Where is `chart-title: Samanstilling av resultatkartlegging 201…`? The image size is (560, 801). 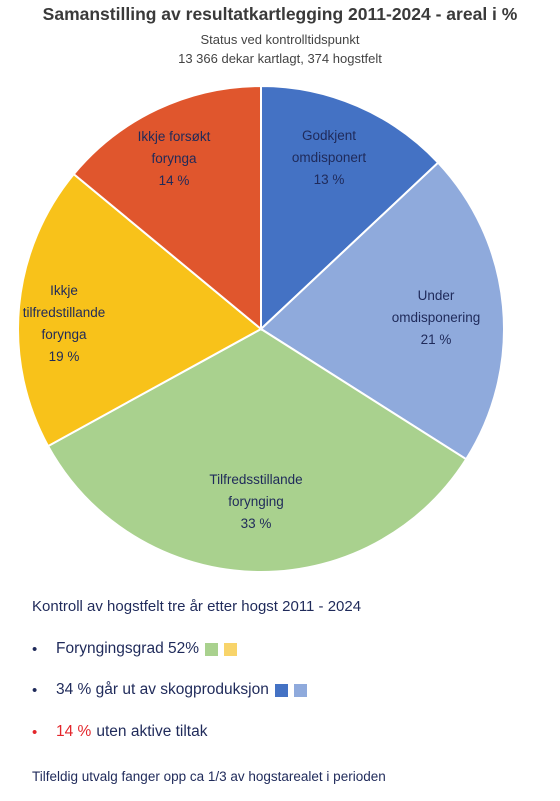 chart-title: Samanstilling av resultatkartlegging 201… is located at coordinates (280, 14).